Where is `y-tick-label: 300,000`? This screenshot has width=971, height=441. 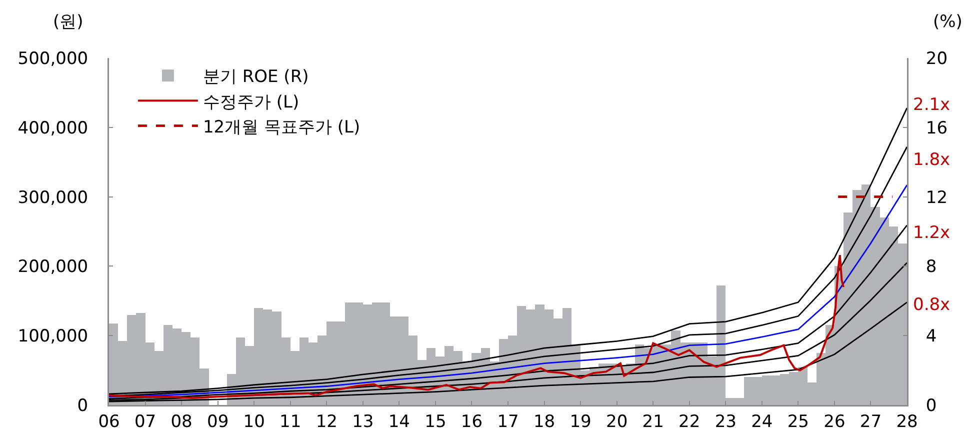 y-tick-label: 300,000 is located at coordinates (53, 198).